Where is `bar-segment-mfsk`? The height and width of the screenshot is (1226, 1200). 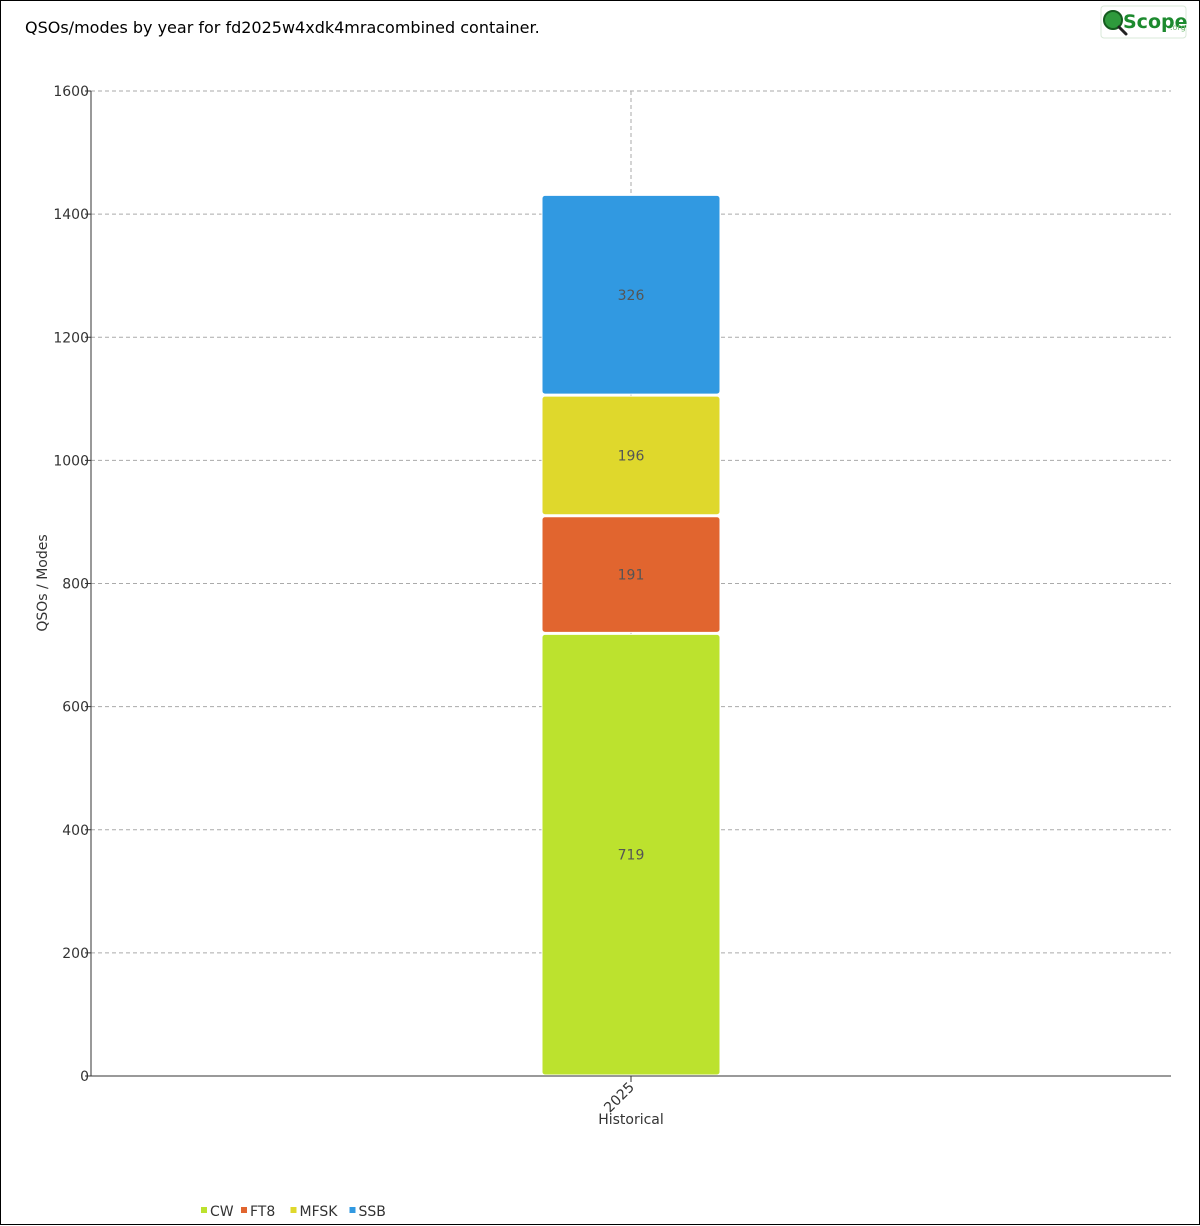 bar-segment-mfsk is located at coordinates (631, 455).